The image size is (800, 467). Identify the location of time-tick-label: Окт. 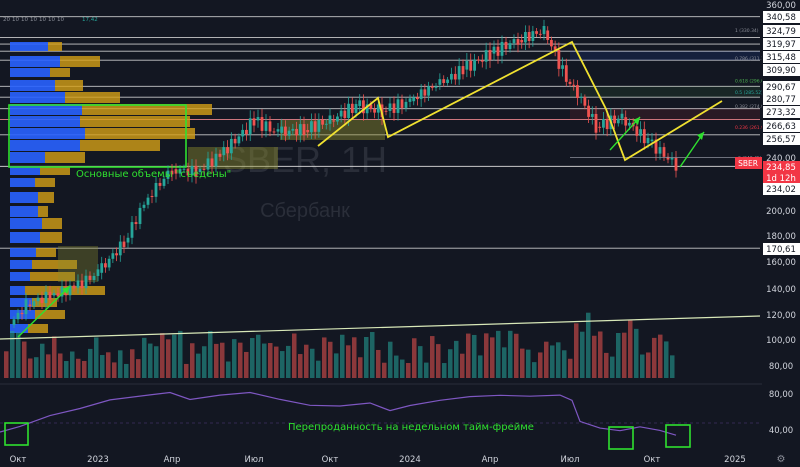
(330, 460).